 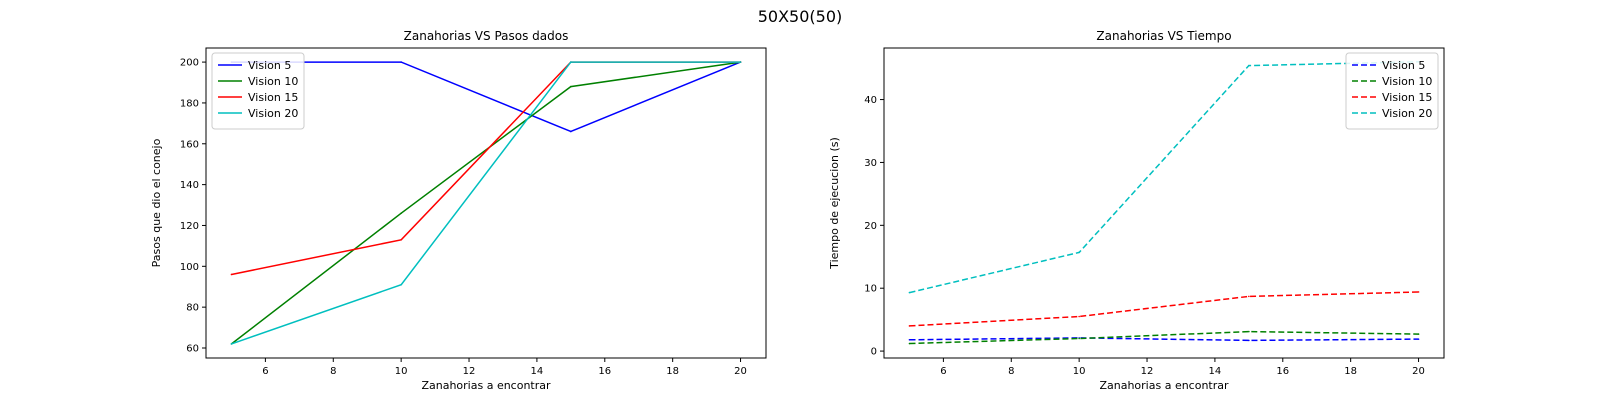 What do you see at coordinates (156, 202) in the screenshot?
I see `y-axis-label: Pasos que dio el conejo` at bounding box center [156, 202].